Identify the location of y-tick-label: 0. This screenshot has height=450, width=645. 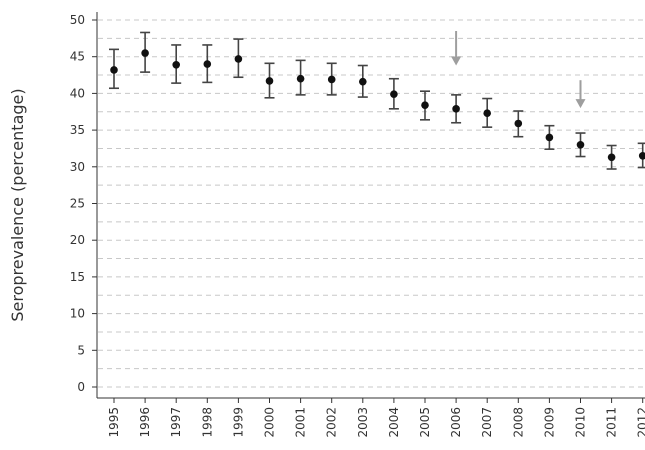
(81, 387).